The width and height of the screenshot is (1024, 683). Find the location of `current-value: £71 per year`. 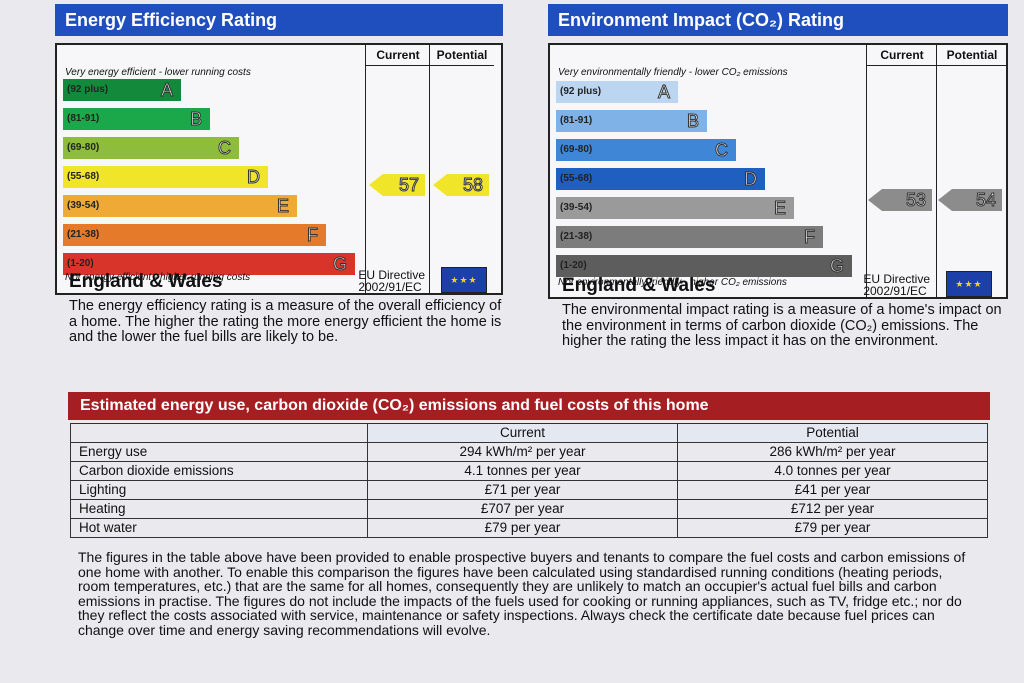

current-value: £71 per year is located at coordinates (522, 490).